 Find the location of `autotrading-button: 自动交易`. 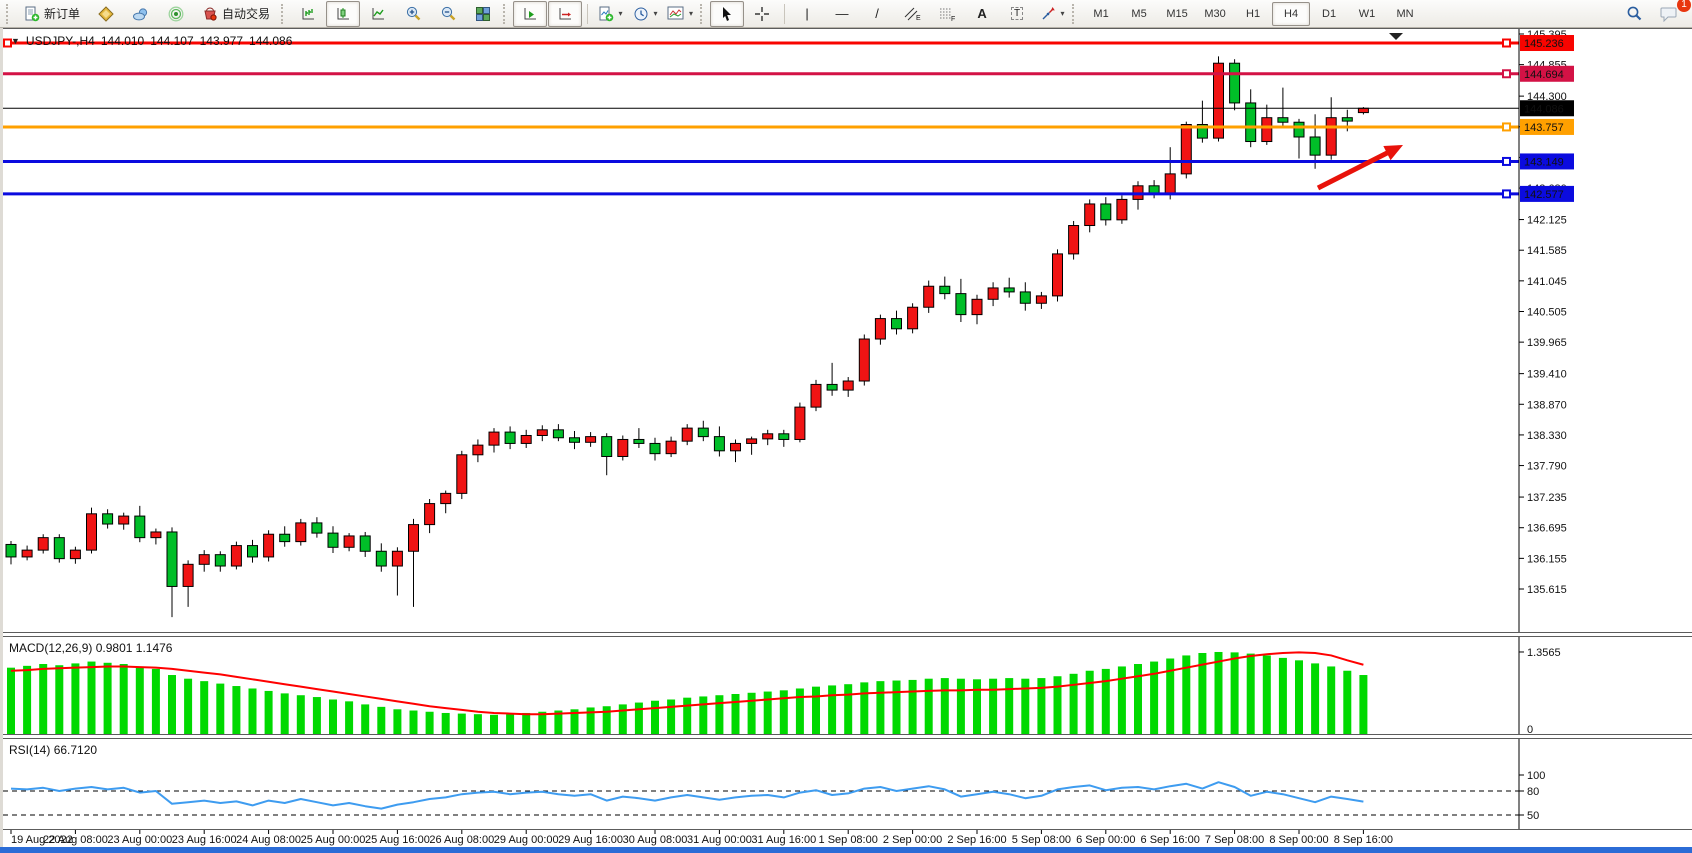

autotrading-button: 自动交易 is located at coordinates (236, 14).